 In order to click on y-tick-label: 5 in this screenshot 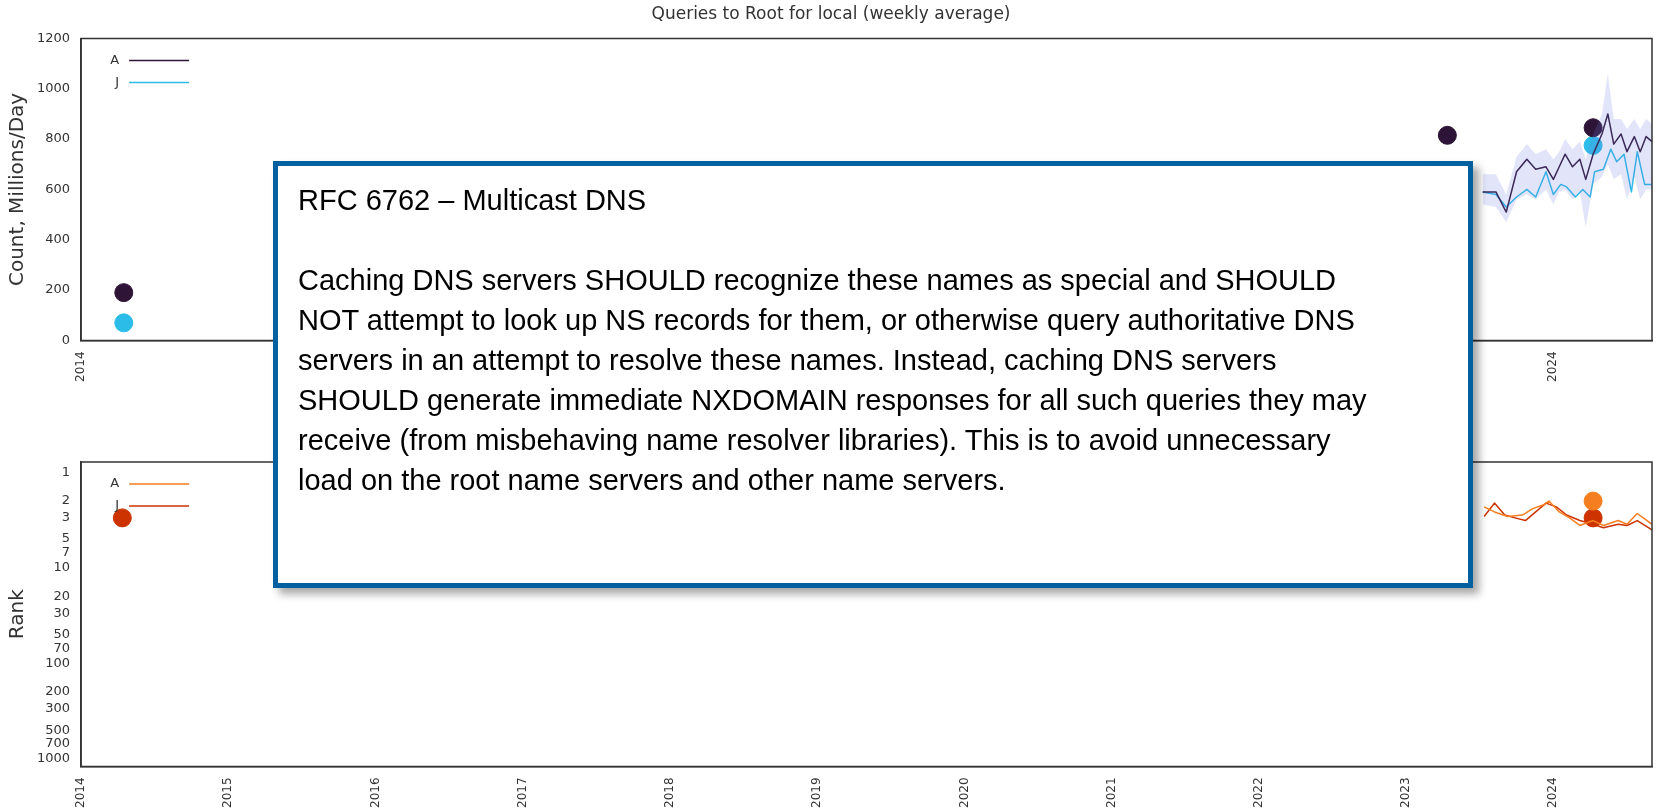, I will do `click(66, 538)`.